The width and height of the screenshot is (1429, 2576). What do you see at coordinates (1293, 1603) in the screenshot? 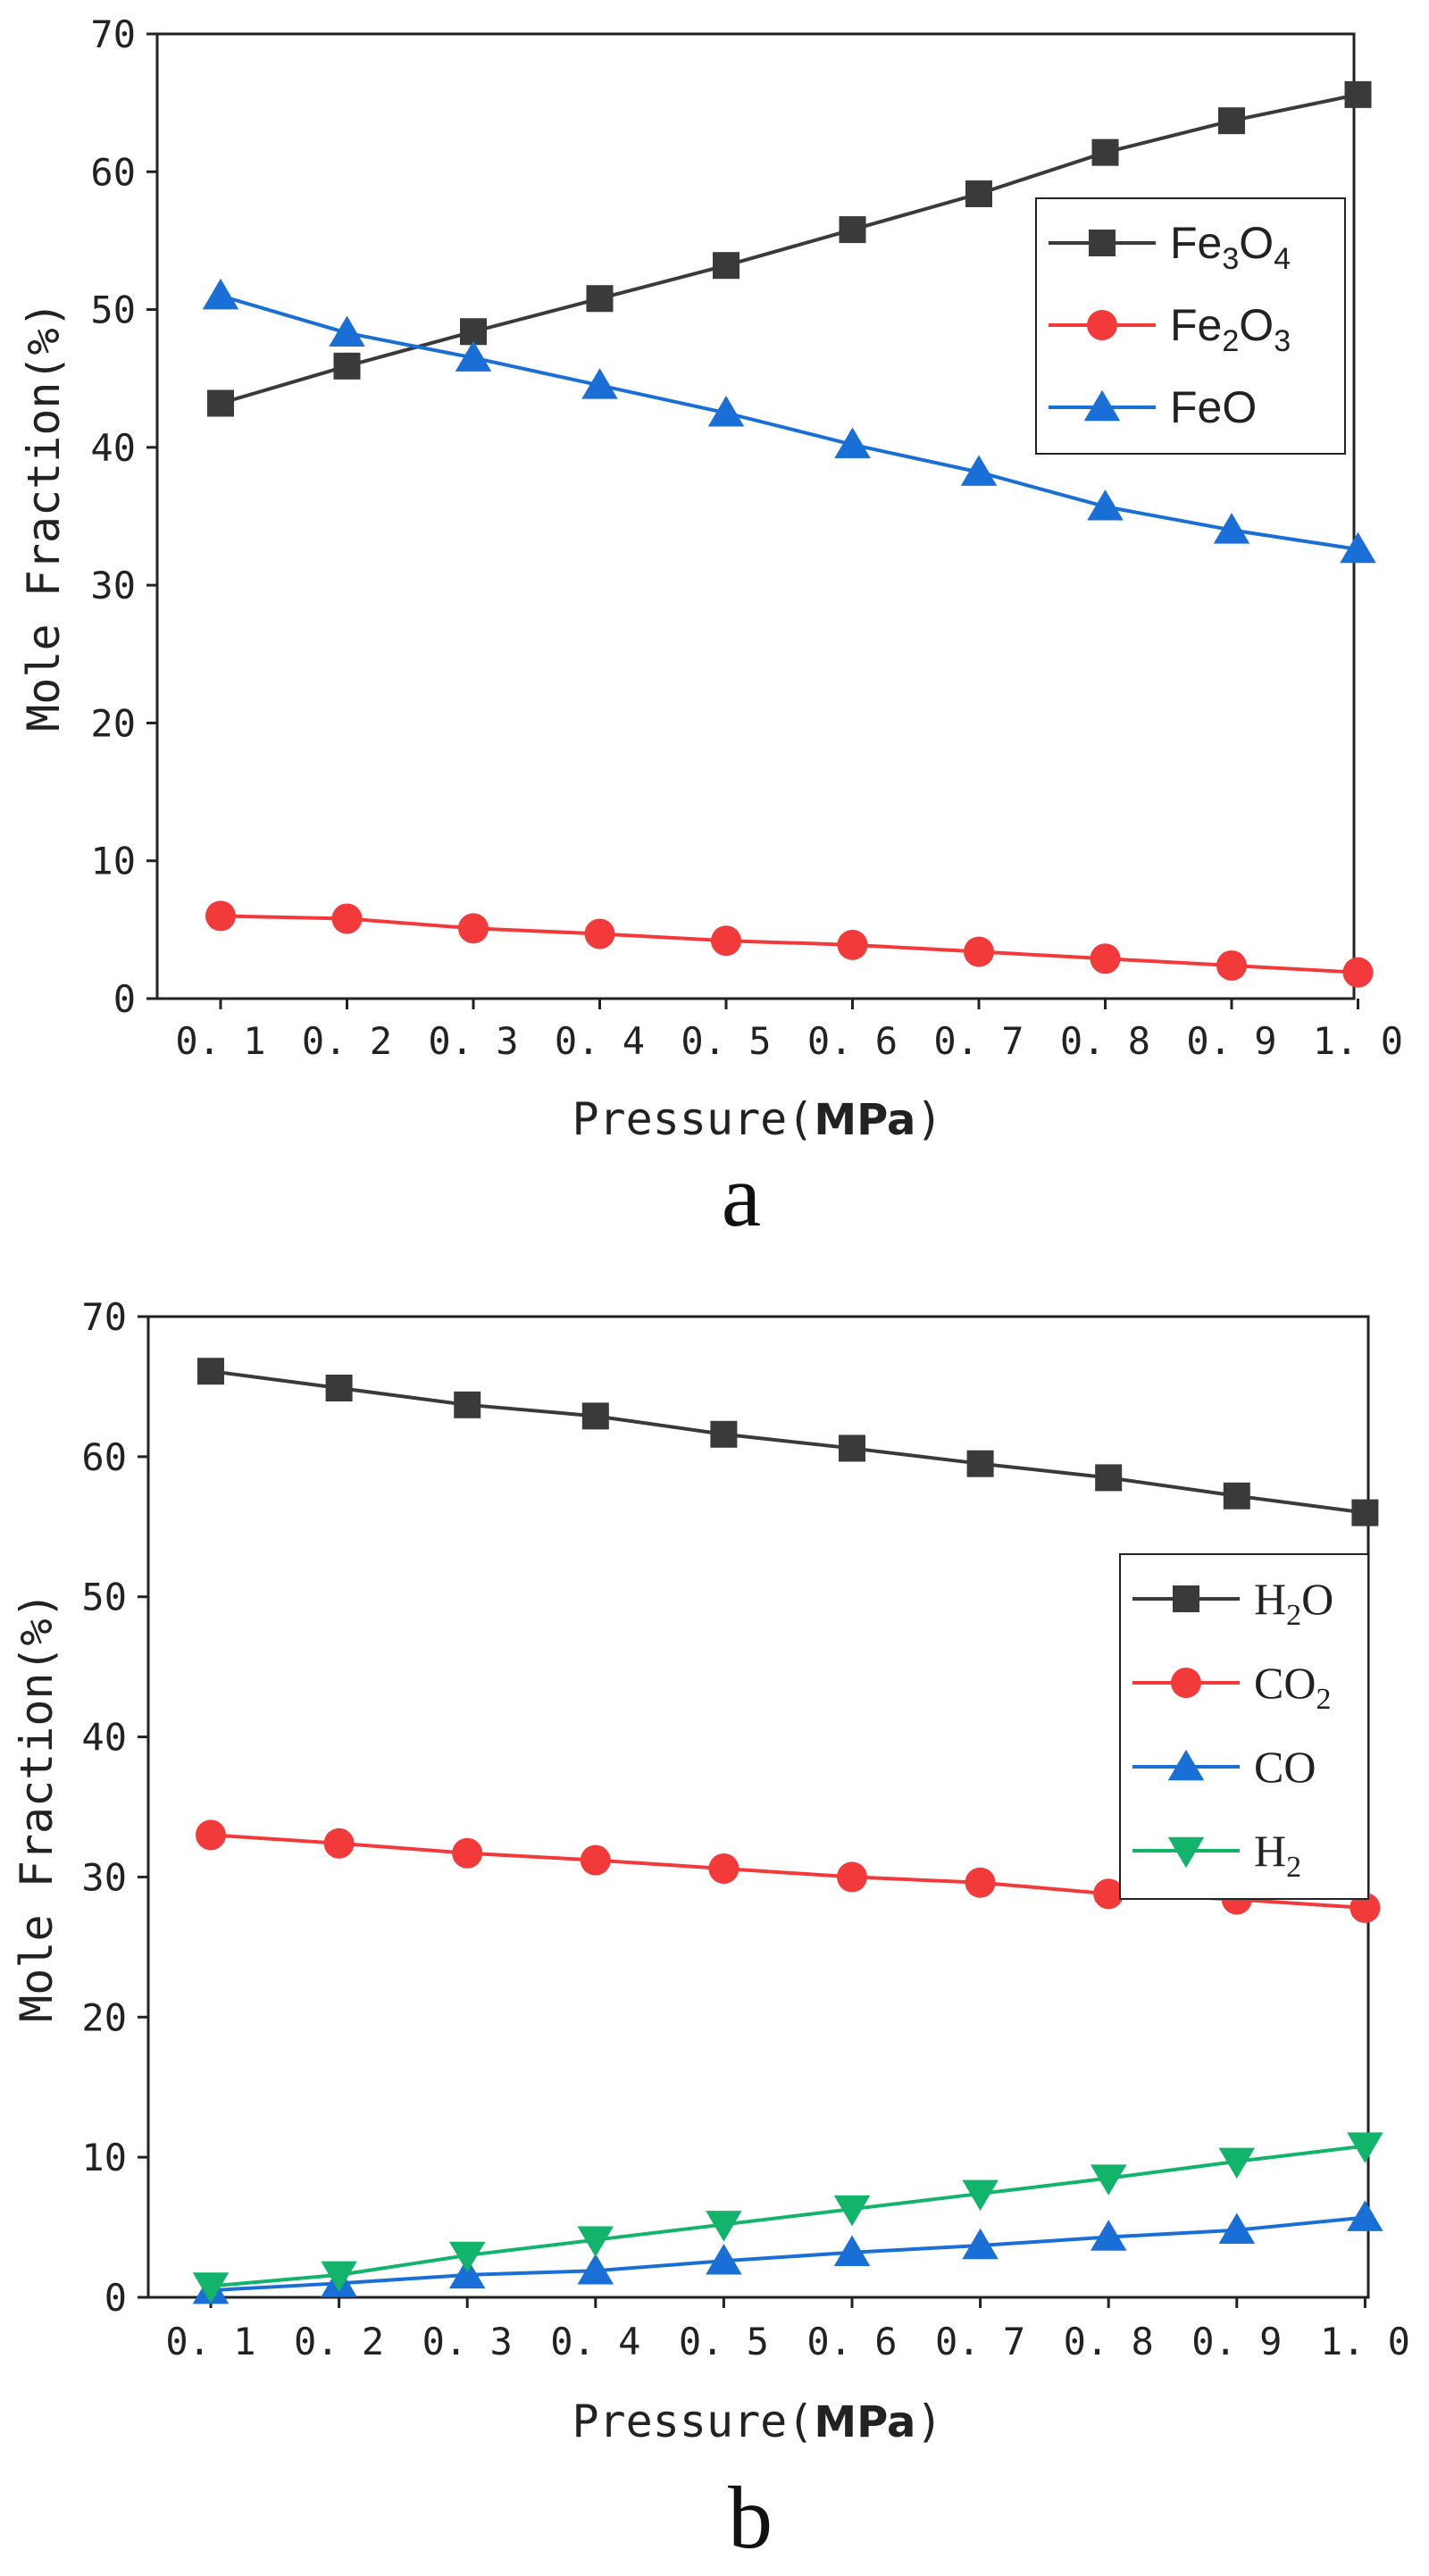
I see `legend-label-H2O: H2O` at bounding box center [1293, 1603].